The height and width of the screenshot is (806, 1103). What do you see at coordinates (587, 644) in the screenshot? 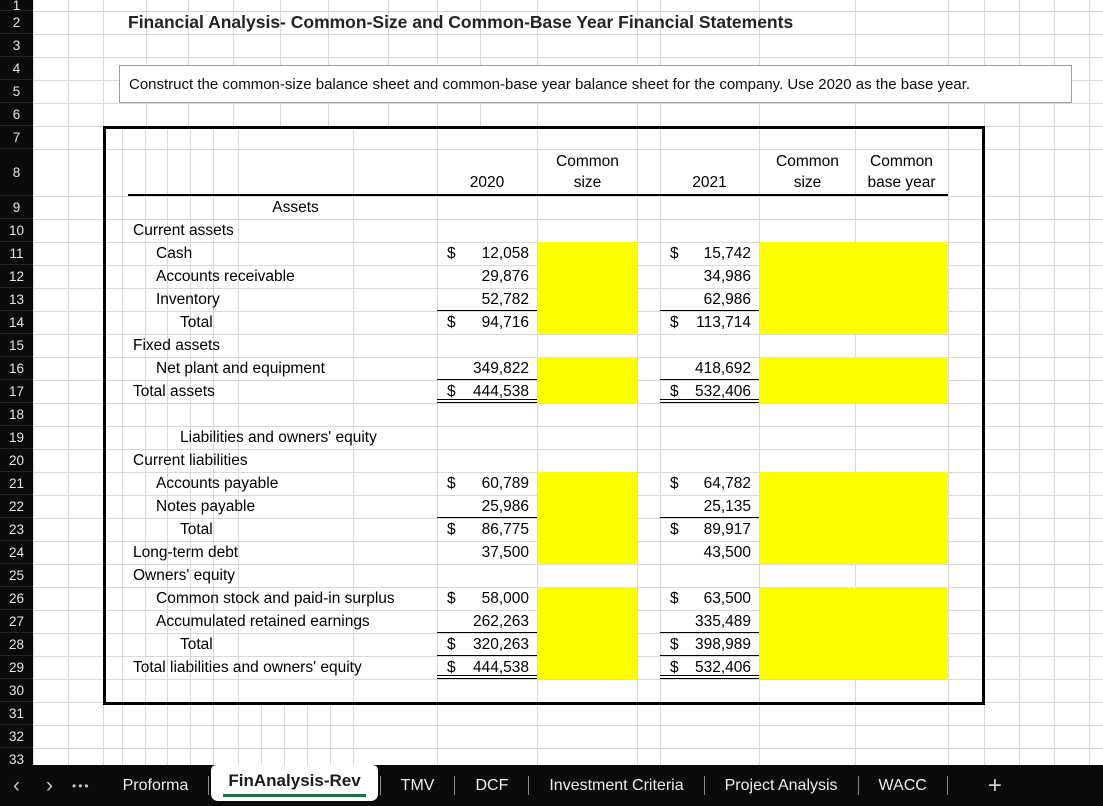
I see `highlight-cell-common-size-r28` at bounding box center [587, 644].